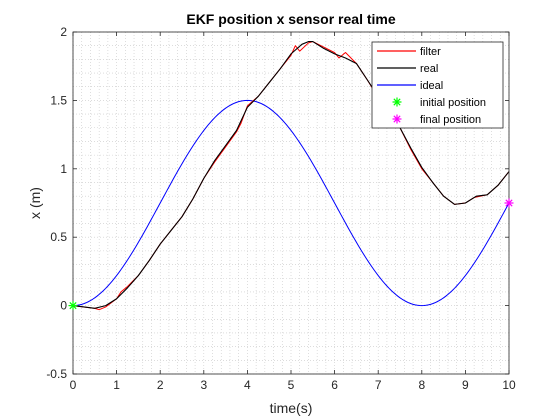 This screenshot has height=420, width=560. What do you see at coordinates (410, 86) in the screenshot?
I see `legend-item-ideal: ideal` at bounding box center [410, 86].